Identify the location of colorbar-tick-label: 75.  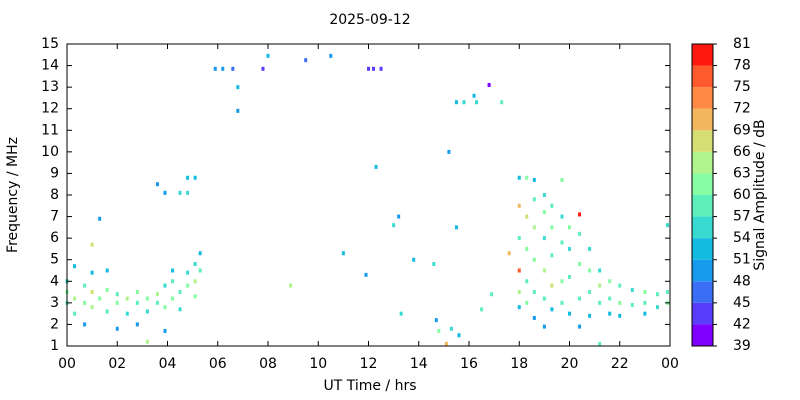
(742, 87).